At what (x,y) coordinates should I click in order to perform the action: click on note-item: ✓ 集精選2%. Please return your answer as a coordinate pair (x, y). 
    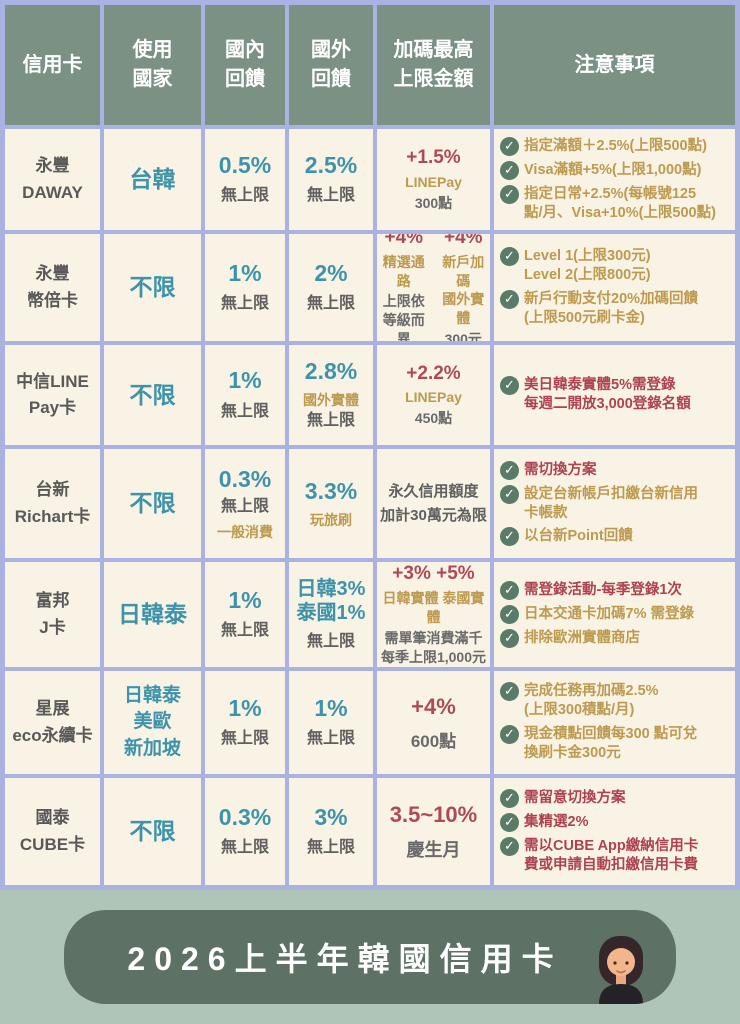
    Looking at the image, I should click on (544, 822).